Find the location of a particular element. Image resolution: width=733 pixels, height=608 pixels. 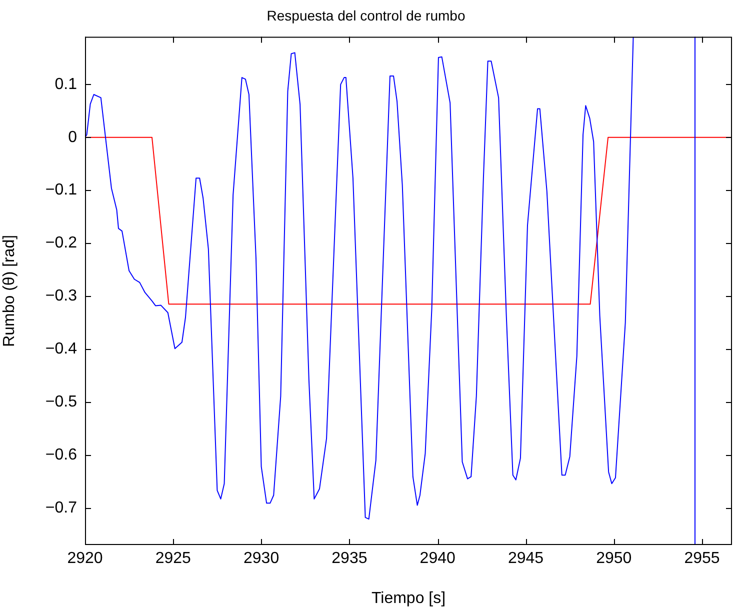

chart-title: Respuesta del control de rumbo is located at coordinates (366, 15).